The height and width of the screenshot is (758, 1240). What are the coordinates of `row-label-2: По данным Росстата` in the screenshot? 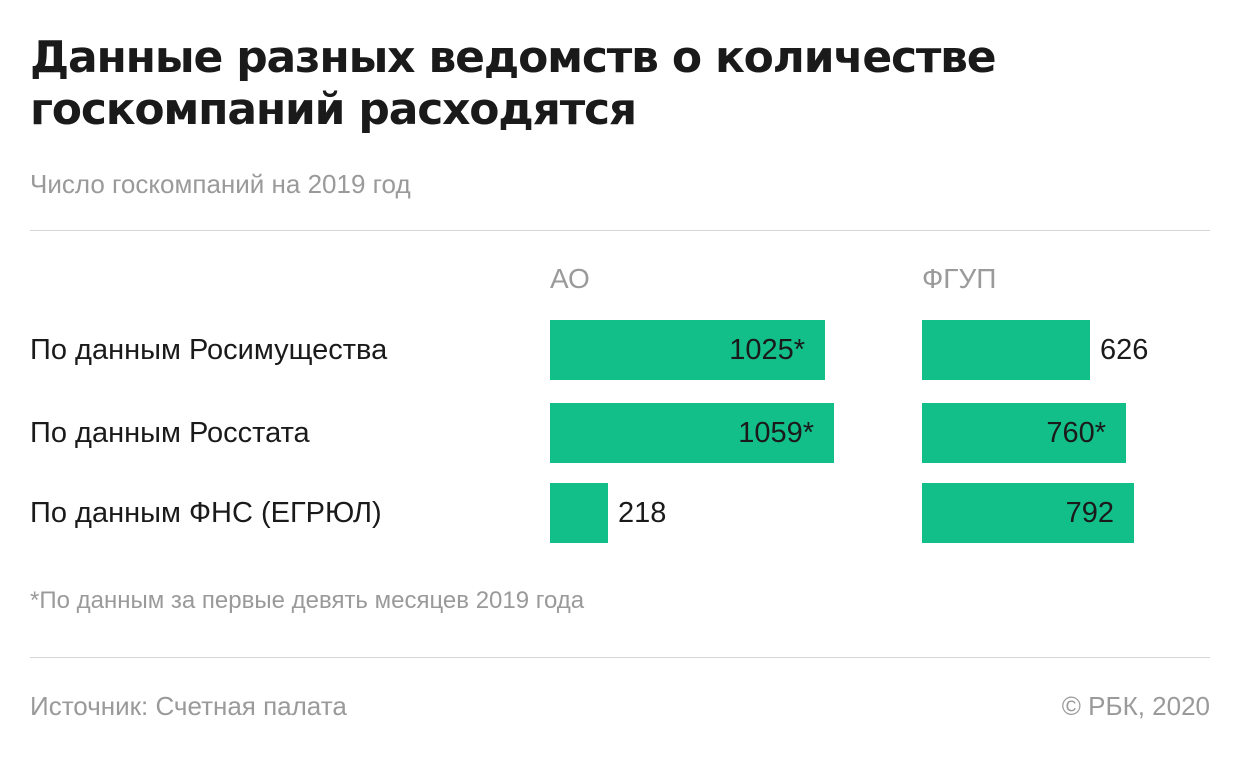 It's located at (170, 433).